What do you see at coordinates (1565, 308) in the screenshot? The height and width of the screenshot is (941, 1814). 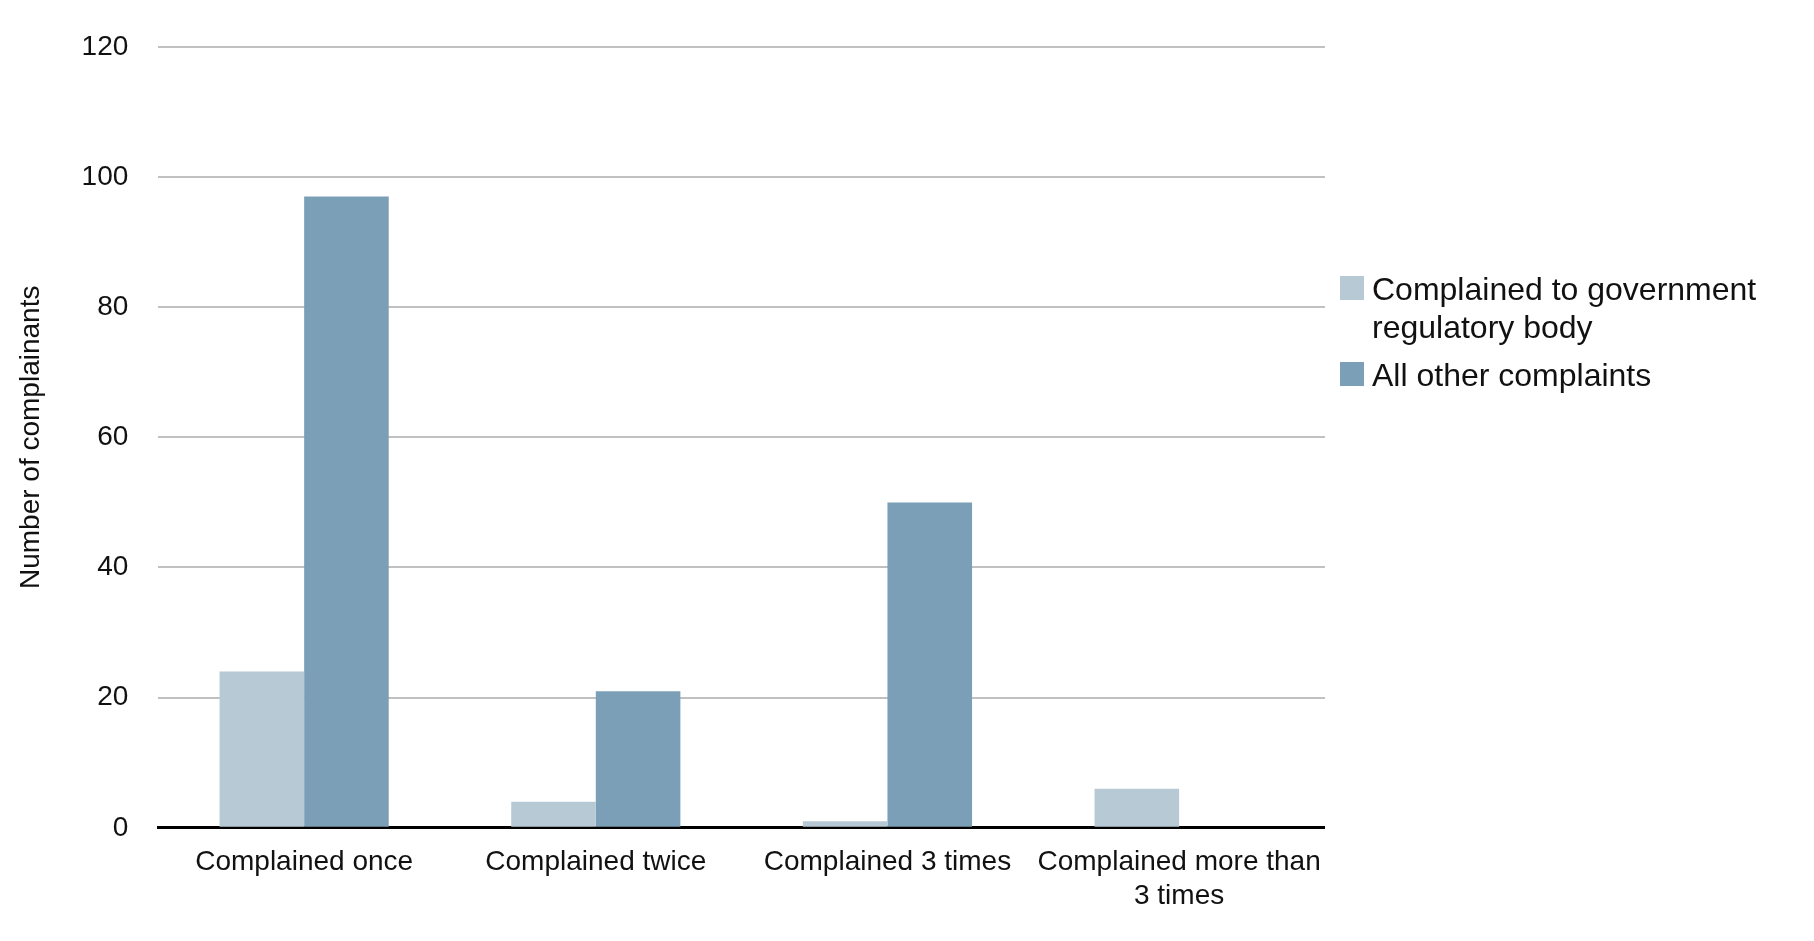 I see `legend-label: Complained to government regulatory body` at bounding box center [1565, 308].